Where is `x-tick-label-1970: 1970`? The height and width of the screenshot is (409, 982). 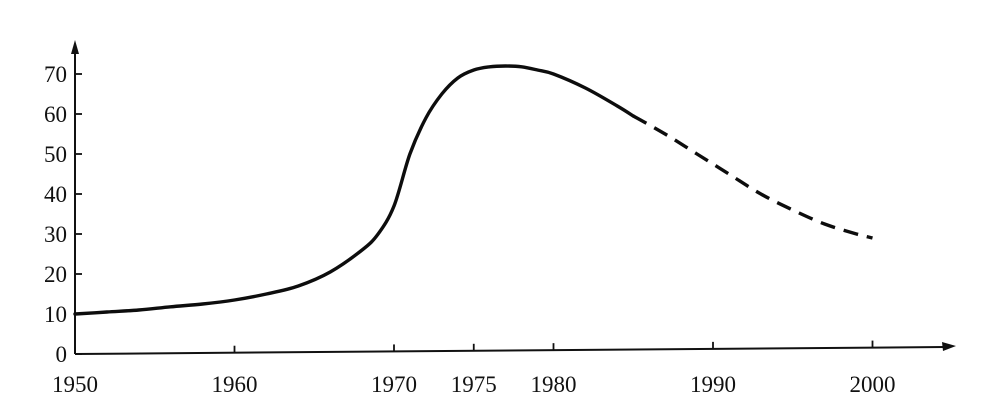 x-tick-label-1970: 1970 is located at coordinates (394, 384).